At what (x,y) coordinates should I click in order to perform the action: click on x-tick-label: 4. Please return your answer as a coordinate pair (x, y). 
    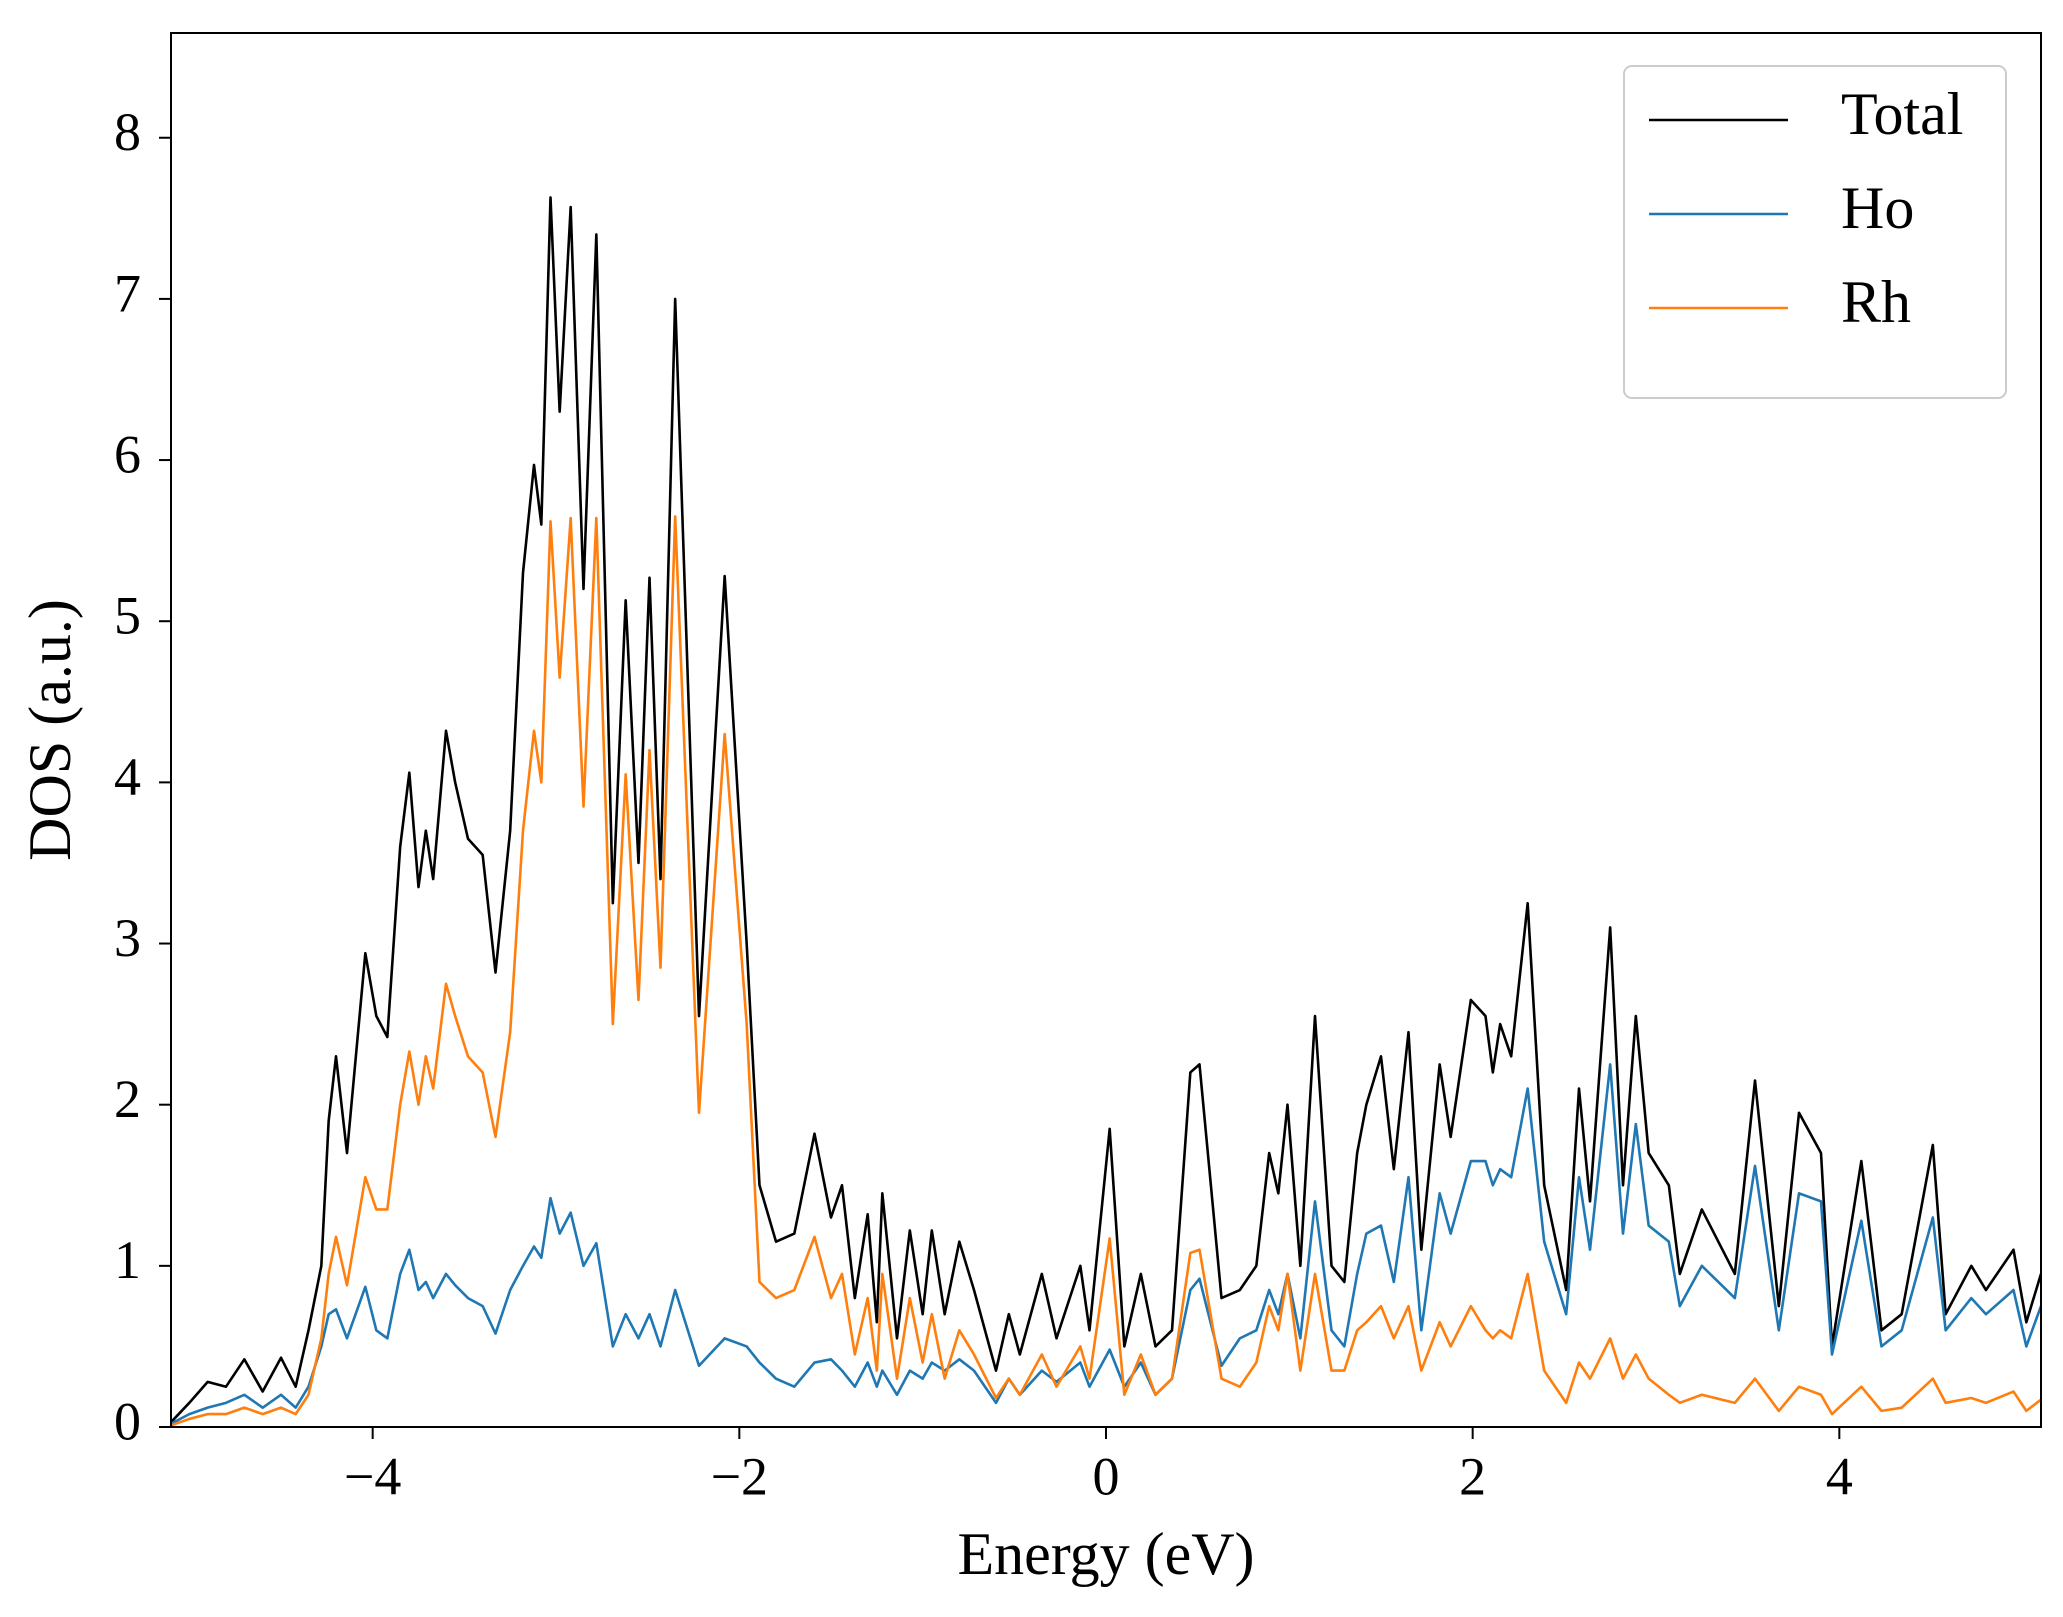
    Looking at the image, I should click on (1839, 1476).